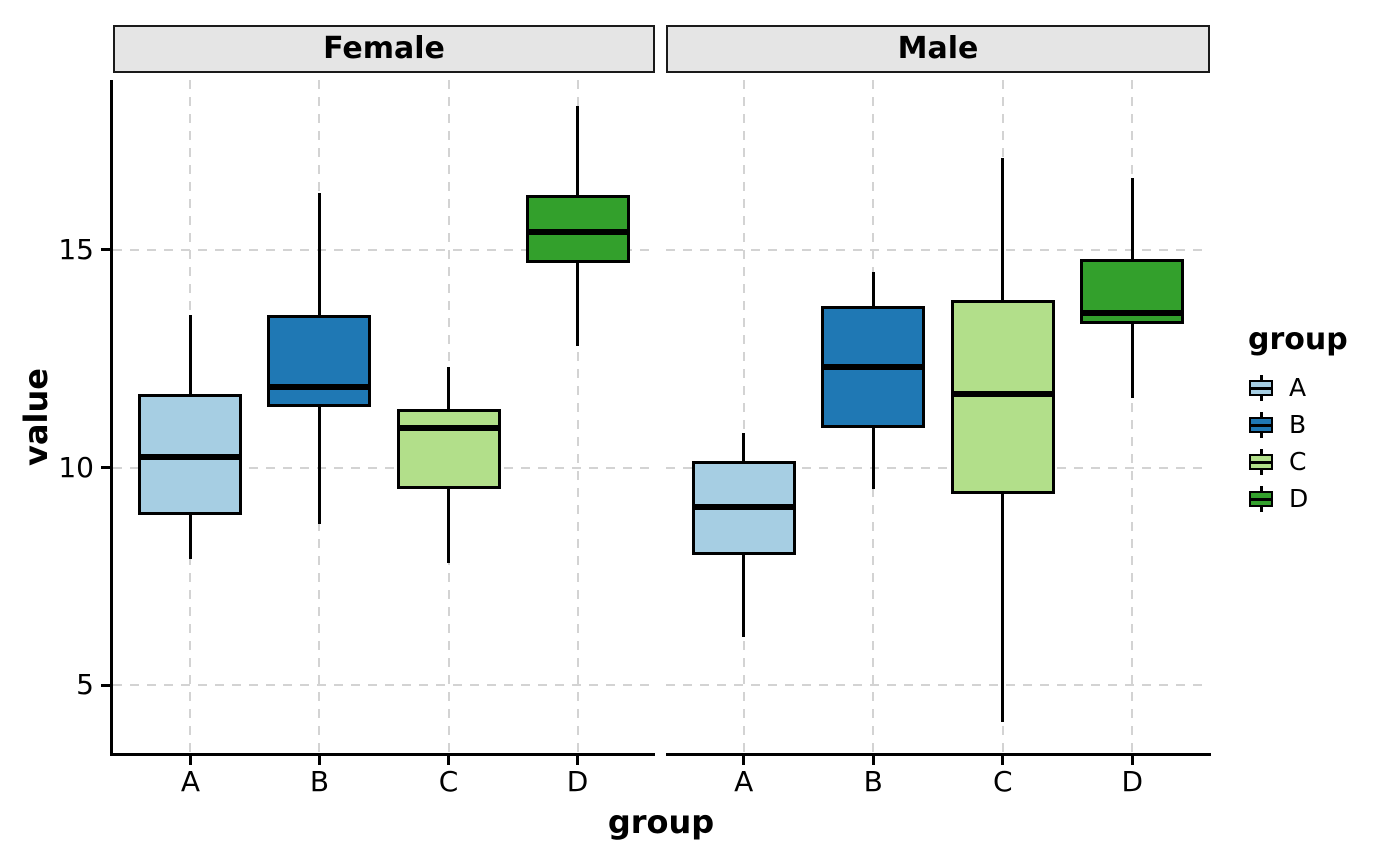  I want to click on box-female-b, so click(319, 361).